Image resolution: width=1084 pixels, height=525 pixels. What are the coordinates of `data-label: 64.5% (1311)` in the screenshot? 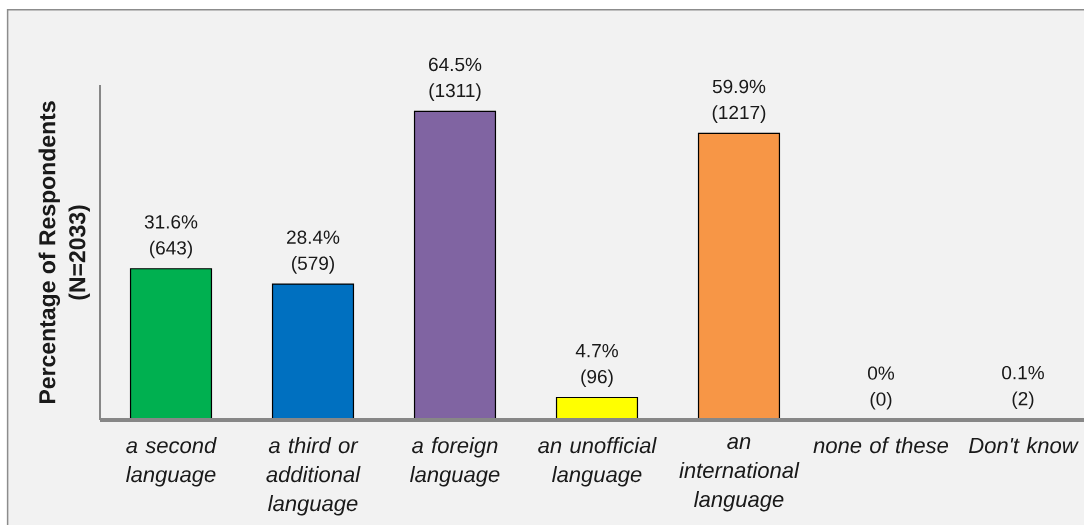 It's located at (455, 79).